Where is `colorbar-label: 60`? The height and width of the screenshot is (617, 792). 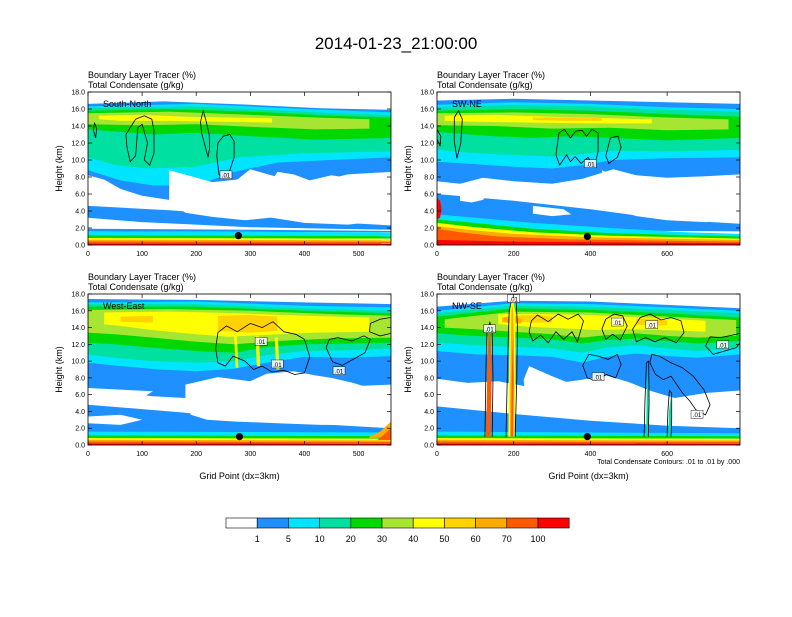 colorbar-label: 60 is located at coordinates (476, 539).